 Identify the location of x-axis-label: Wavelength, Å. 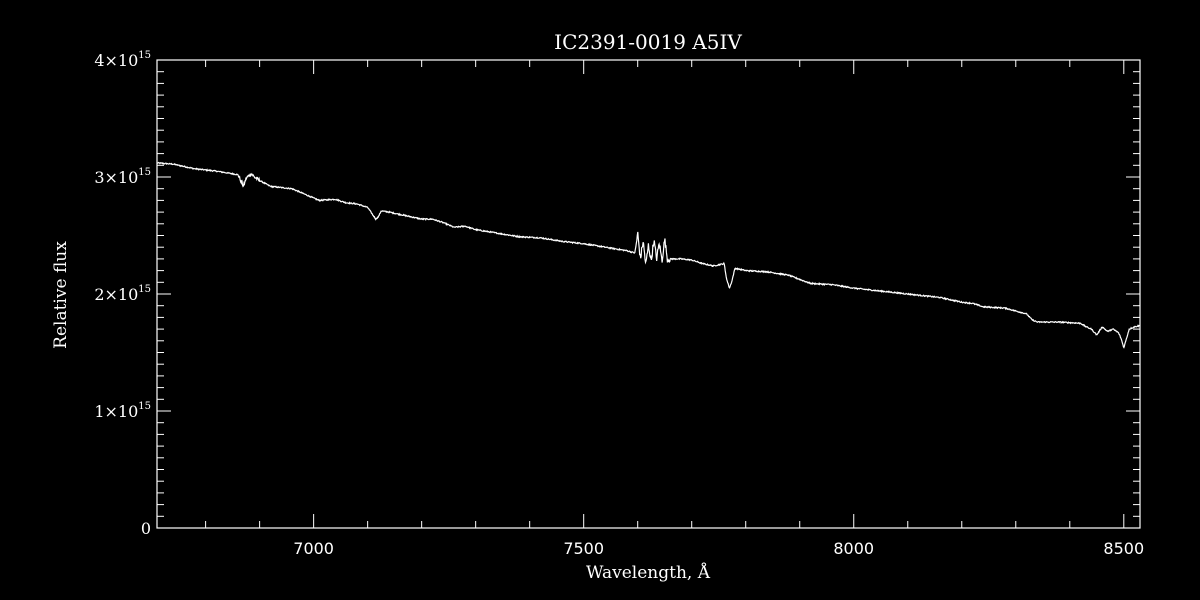
(648, 572).